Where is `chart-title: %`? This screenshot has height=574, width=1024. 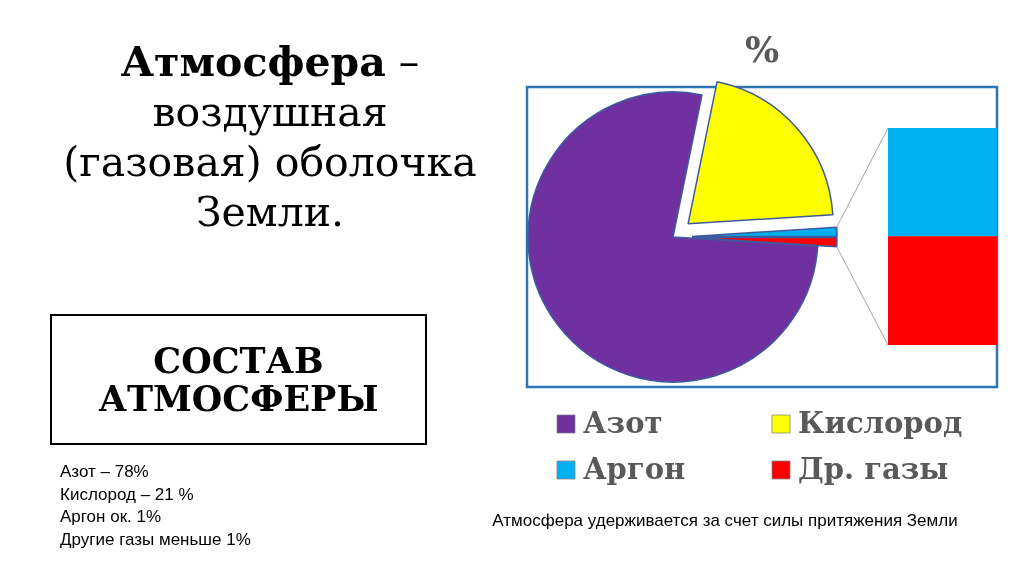 chart-title: % is located at coordinates (762, 49).